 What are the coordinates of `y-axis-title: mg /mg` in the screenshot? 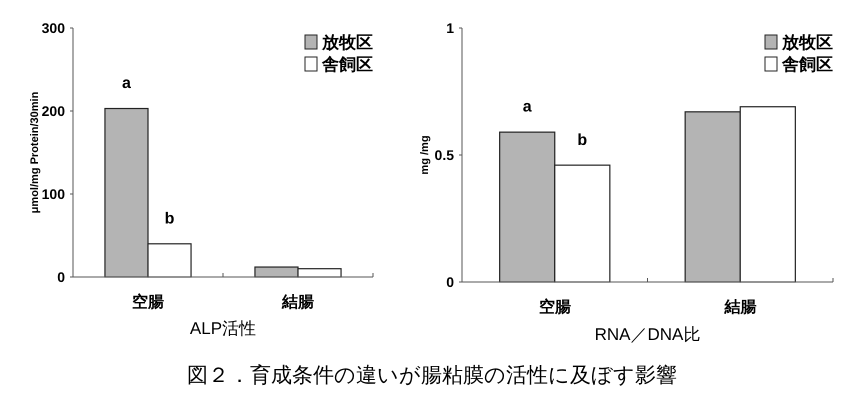 It's located at (425, 155).